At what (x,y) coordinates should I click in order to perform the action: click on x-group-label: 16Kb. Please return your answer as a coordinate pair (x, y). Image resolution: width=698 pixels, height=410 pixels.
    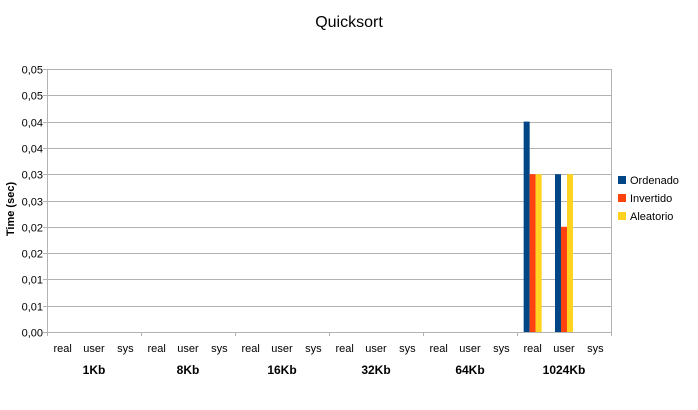
    Looking at the image, I should click on (281, 370).